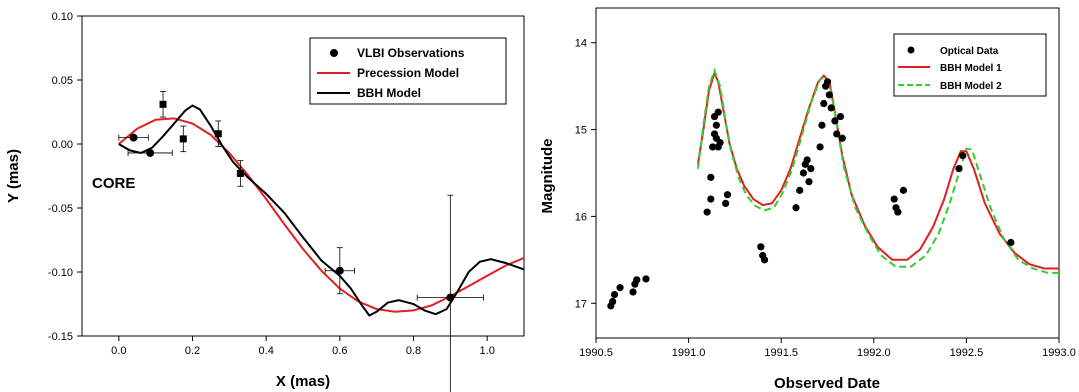 The height and width of the screenshot is (392, 1079). I want to click on x-tick-label: 0.6, so click(339, 351).